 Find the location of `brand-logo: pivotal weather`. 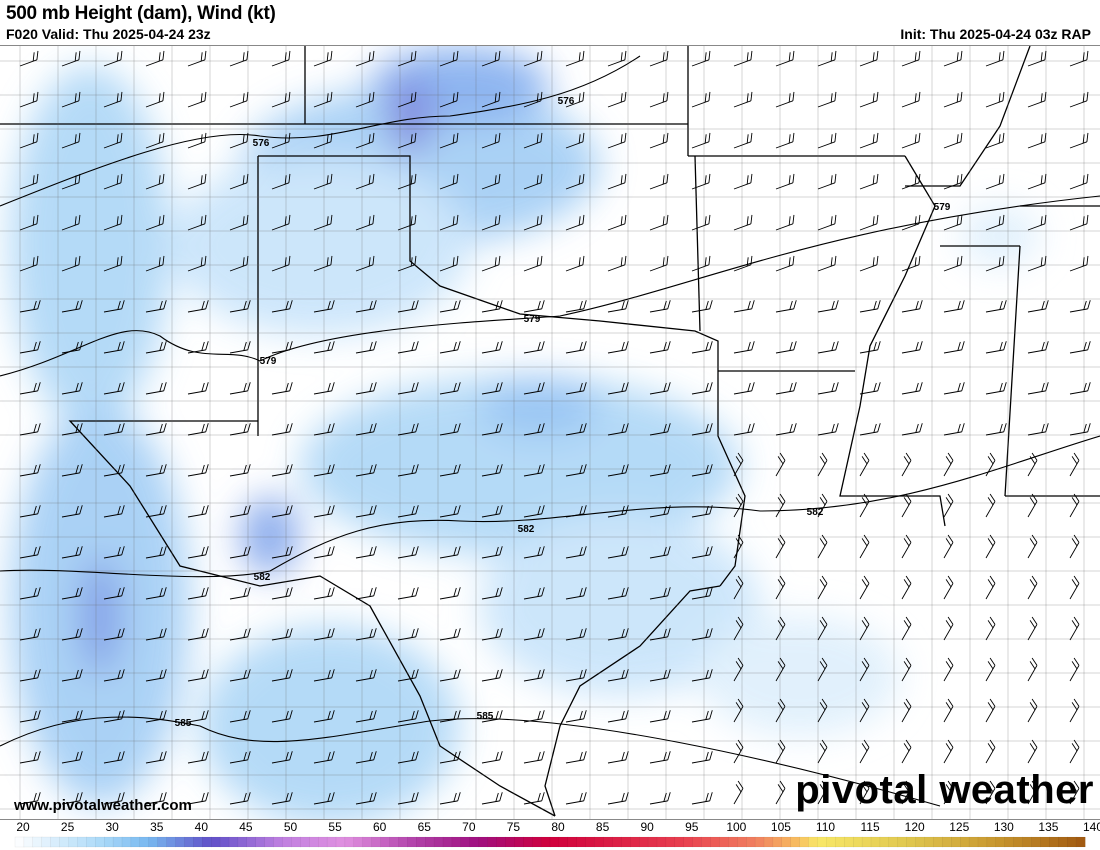

brand-logo: pivotal weather is located at coordinates (944, 790).